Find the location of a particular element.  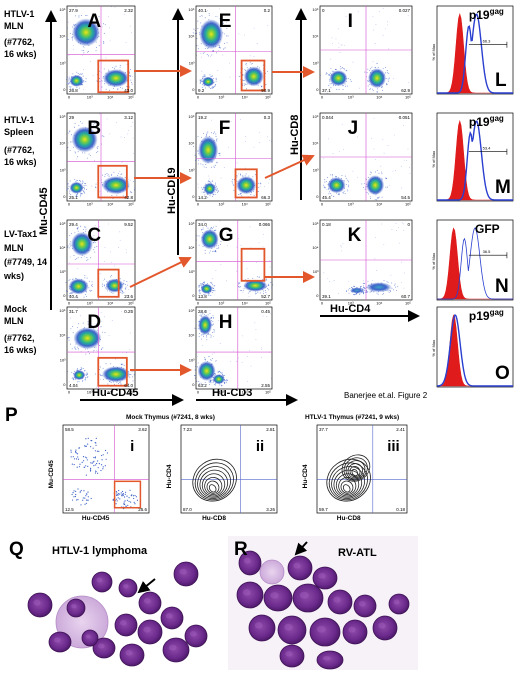

x-tick-label: 10³ is located at coordinates (90, 204).